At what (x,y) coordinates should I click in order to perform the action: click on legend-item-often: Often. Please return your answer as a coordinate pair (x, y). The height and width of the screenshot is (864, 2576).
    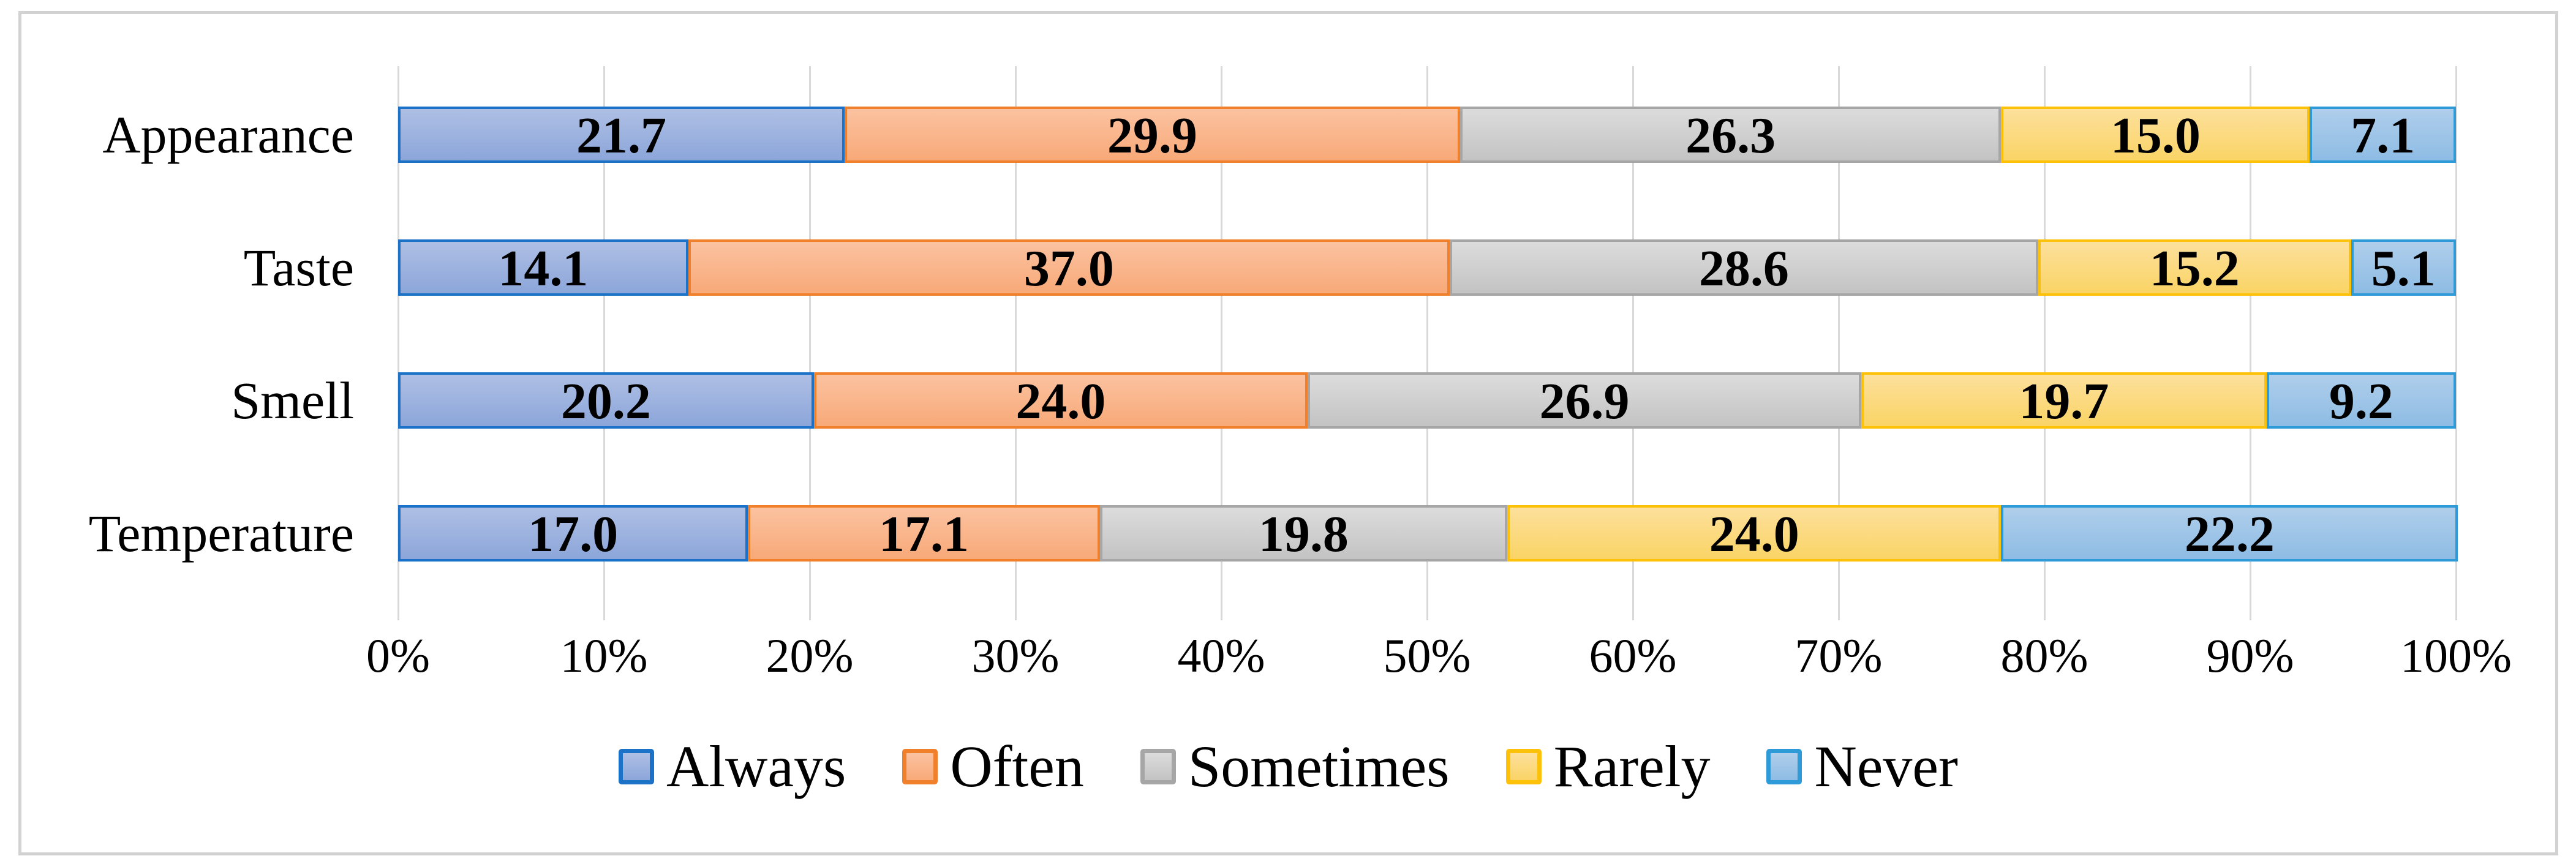
    Looking at the image, I should click on (993, 766).